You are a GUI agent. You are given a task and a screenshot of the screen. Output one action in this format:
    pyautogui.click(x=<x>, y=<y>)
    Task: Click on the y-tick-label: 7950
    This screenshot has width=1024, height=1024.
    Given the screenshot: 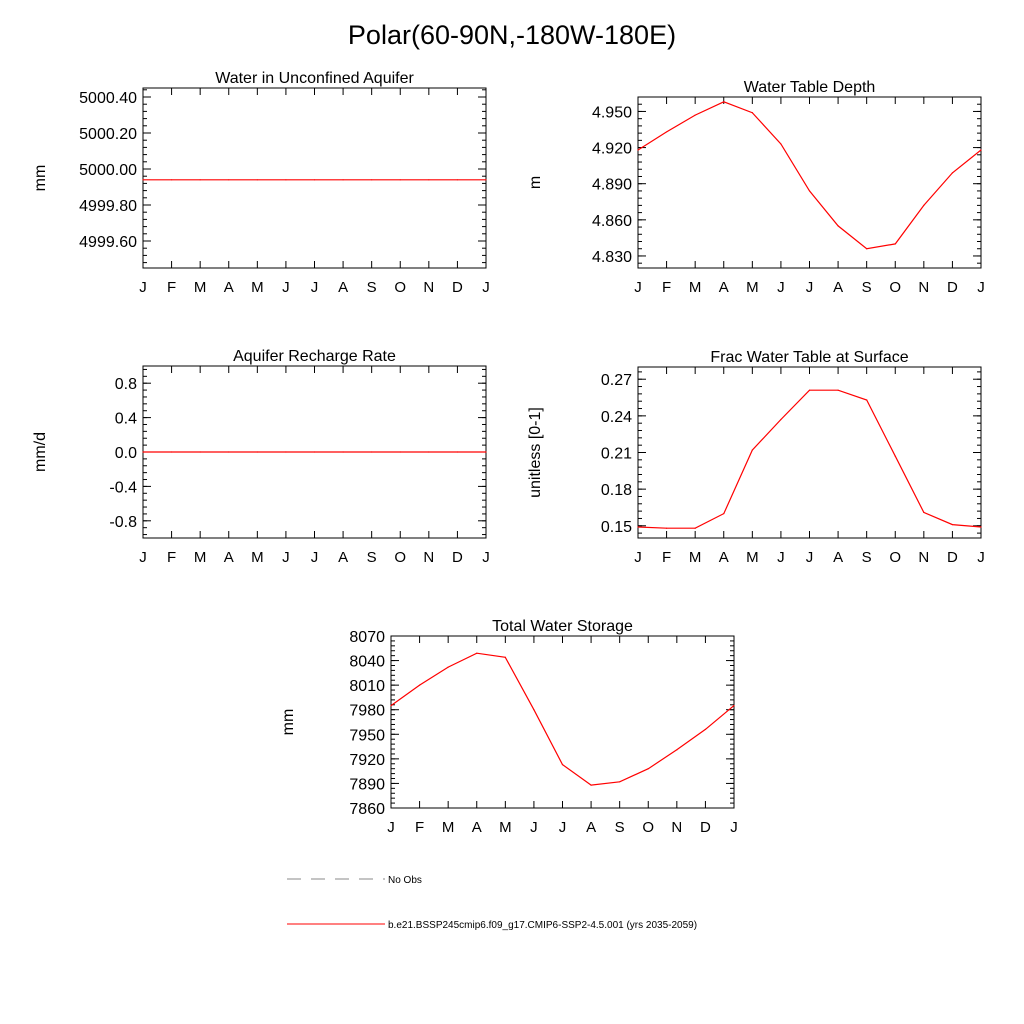 What is the action you would take?
    pyautogui.click(x=367, y=735)
    